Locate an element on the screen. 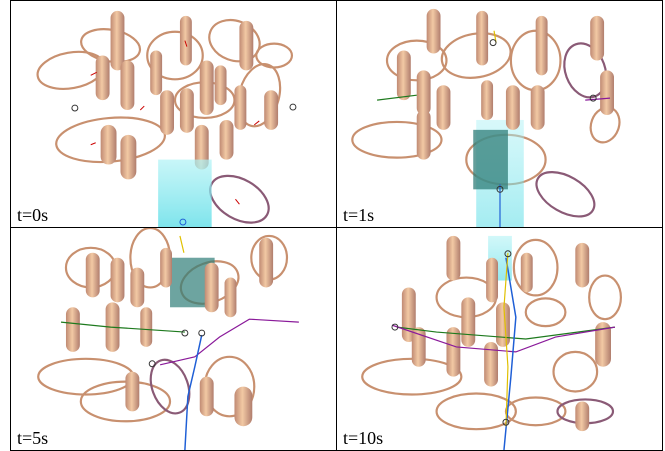 The height and width of the screenshot is (451, 665). time-label: t=5s is located at coordinates (33, 438).